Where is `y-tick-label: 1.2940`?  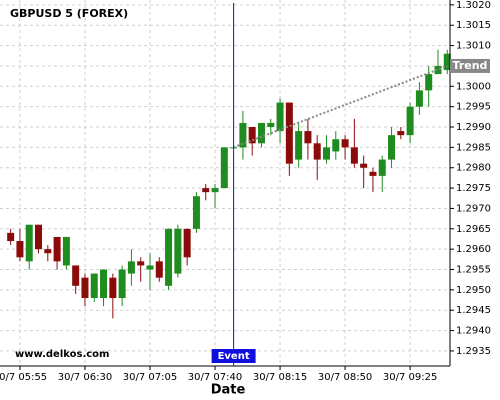 y-tick-label: 1.2940 is located at coordinates (473, 331).